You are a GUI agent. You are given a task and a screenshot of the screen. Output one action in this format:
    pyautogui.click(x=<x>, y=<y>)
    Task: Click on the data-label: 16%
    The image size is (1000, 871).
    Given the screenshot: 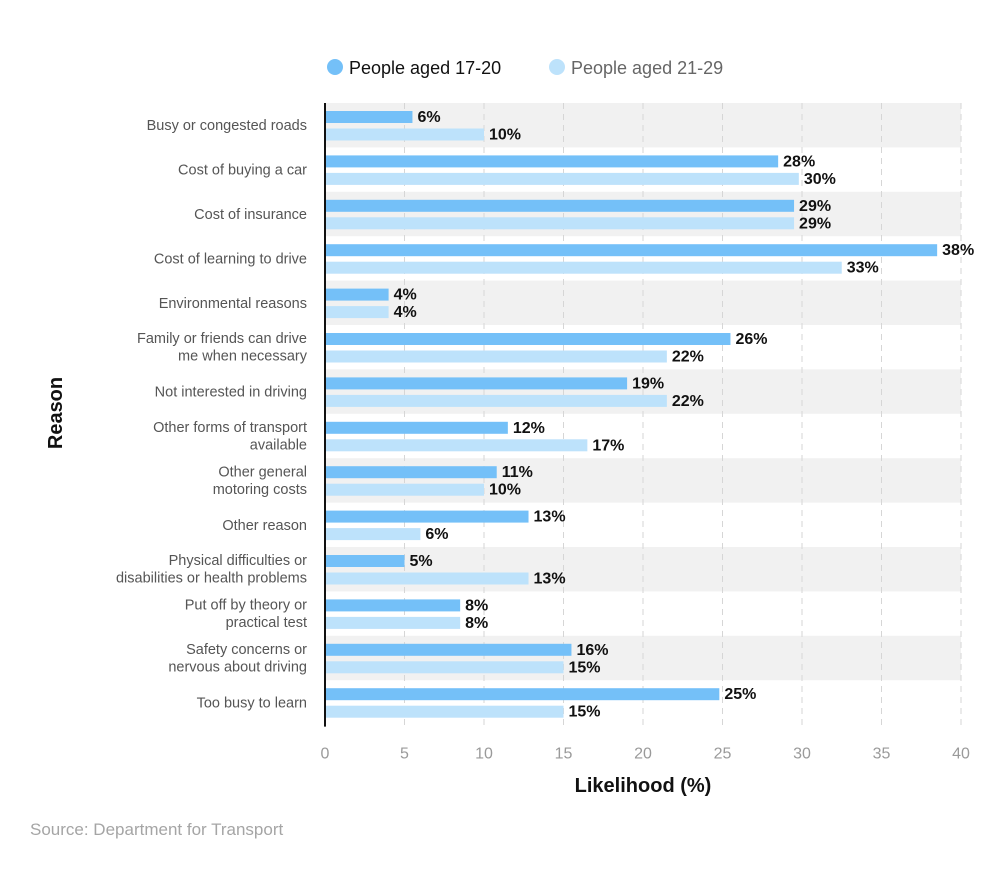 What is the action you would take?
    pyautogui.click(x=592, y=650)
    